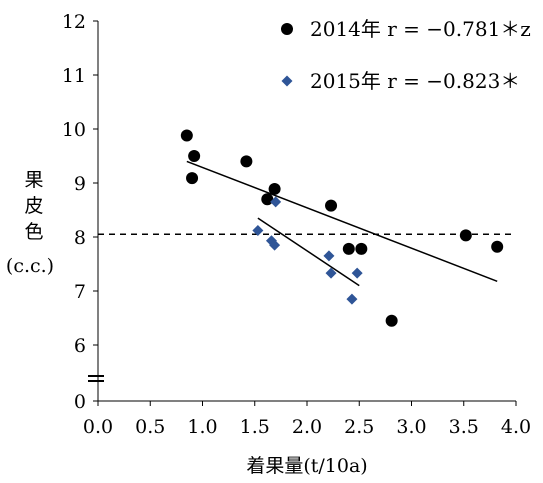  Describe the element at coordinates (411, 427) in the screenshot. I see `x-tick-label: 3.0` at that location.